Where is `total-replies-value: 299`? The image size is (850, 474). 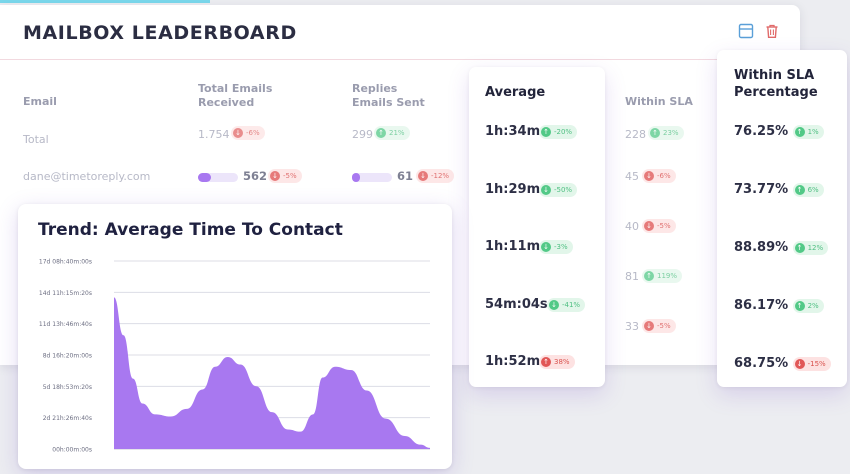 total-replies-value: 299 is located at coordinates (362, 134).